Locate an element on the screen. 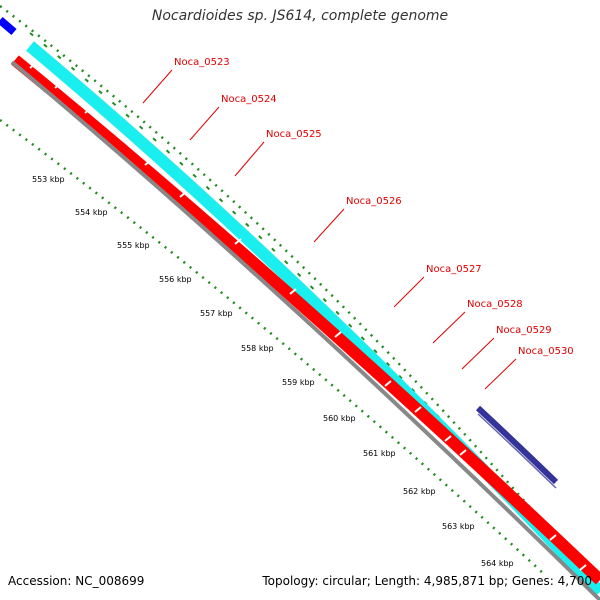 The image size is (600, 600). scale-tick-label: 556 kbp is located at coordinates (175, 279).